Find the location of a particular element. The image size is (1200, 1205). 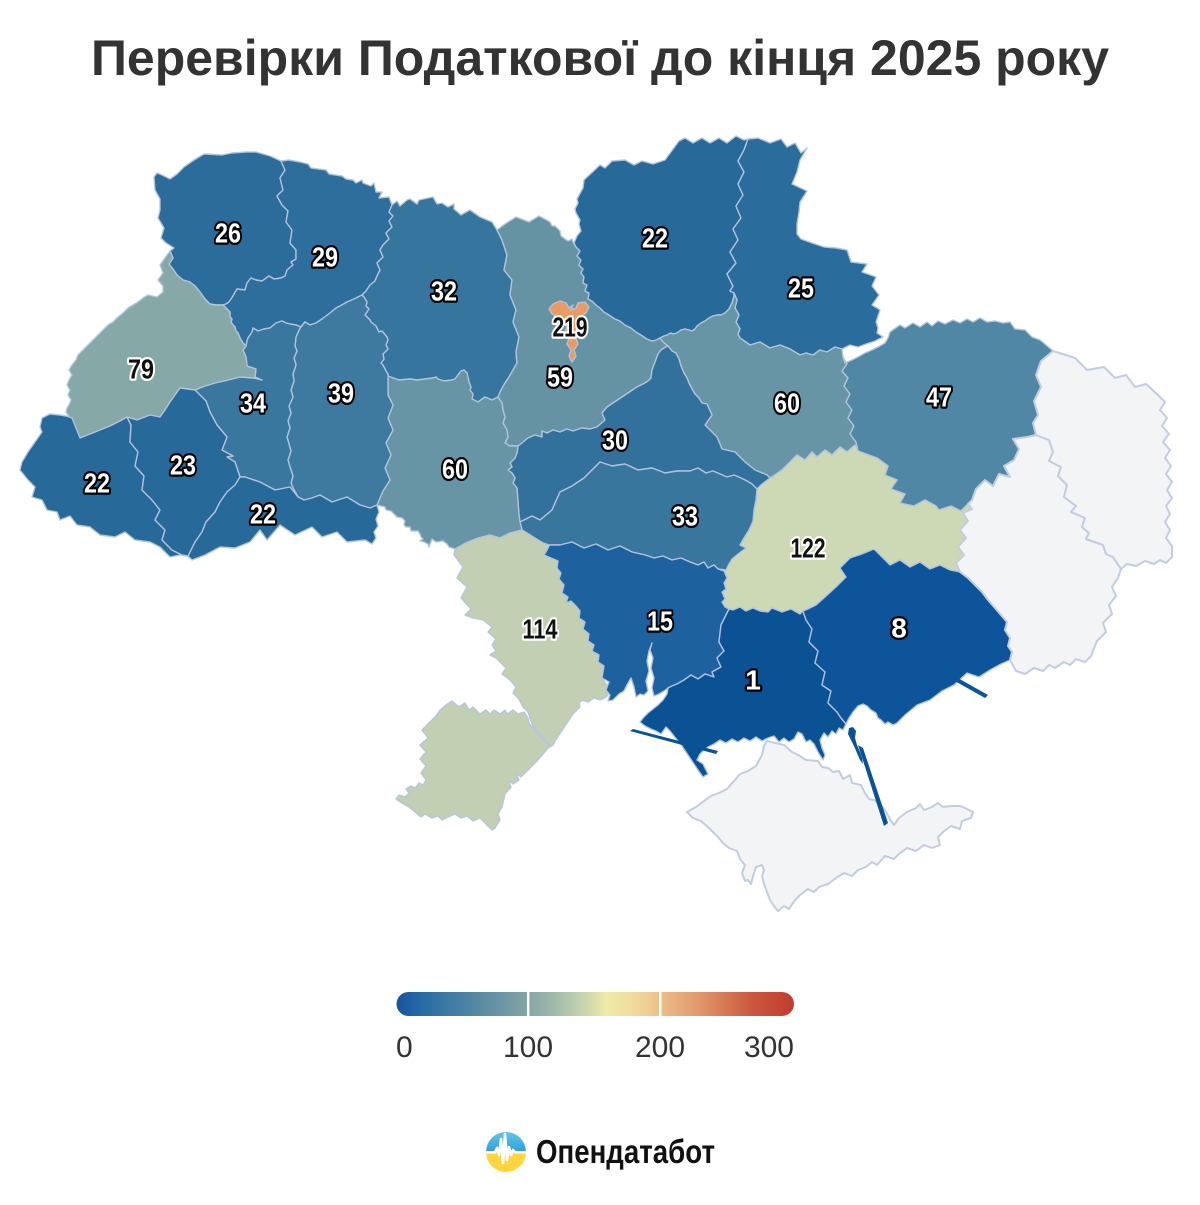

svg-text: 79 is located at coordinates (141, 369).